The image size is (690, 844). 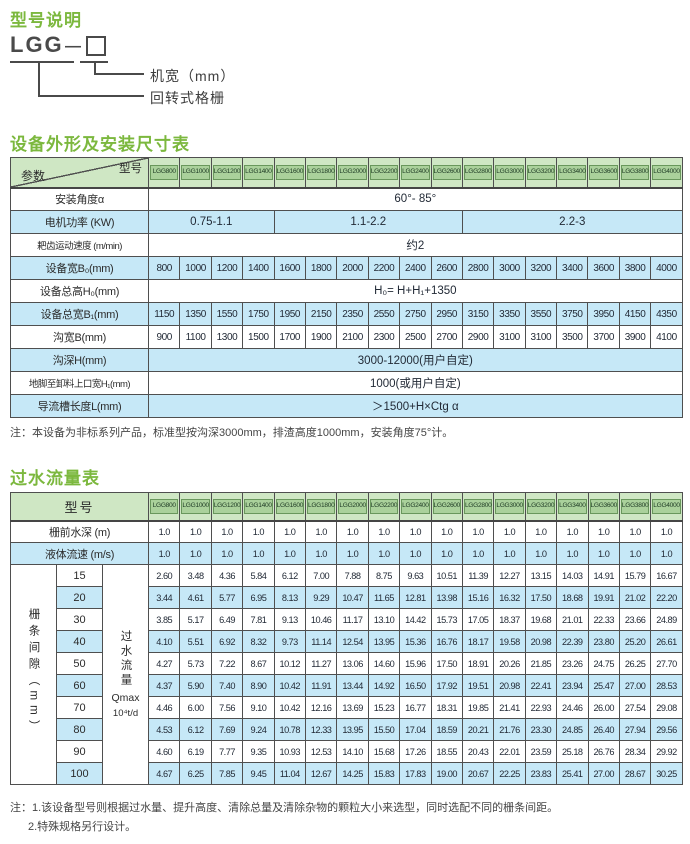 I want to click on value-cell: 24.89, so click(x=666, y=619).